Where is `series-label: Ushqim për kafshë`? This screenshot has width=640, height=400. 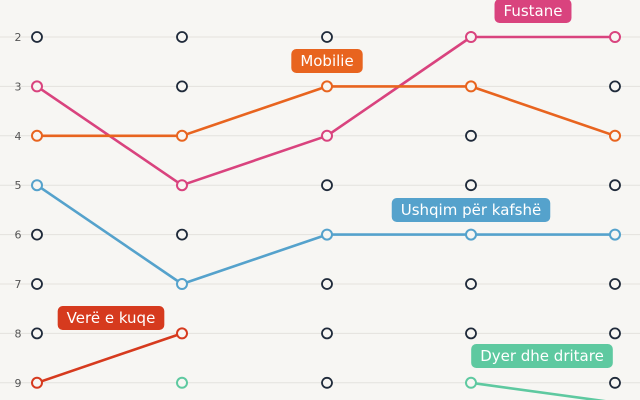
series-label: Ushqim për kafshë is located at coordinates (471, 210).